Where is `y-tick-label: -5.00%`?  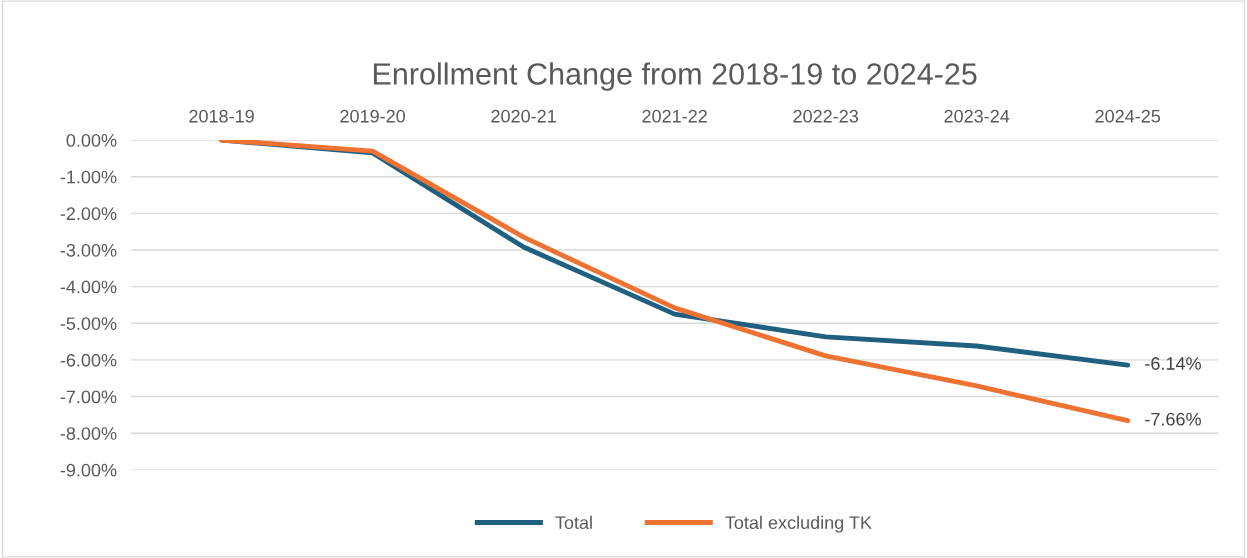
y-tick-label: -5.00% is located at coordinates (88, 323).